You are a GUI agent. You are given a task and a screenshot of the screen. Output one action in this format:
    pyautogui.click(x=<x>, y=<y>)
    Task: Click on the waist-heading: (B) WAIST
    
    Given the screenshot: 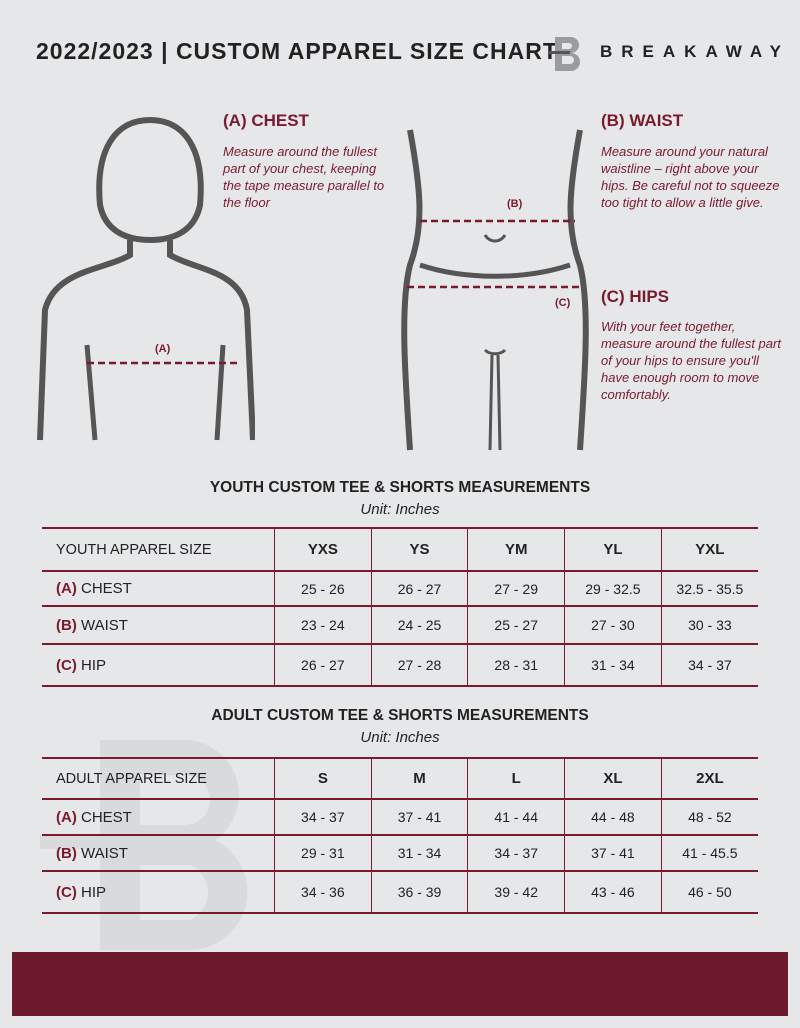 What is the action you would take?
    pyautogui.click(x=642, y=120)
    